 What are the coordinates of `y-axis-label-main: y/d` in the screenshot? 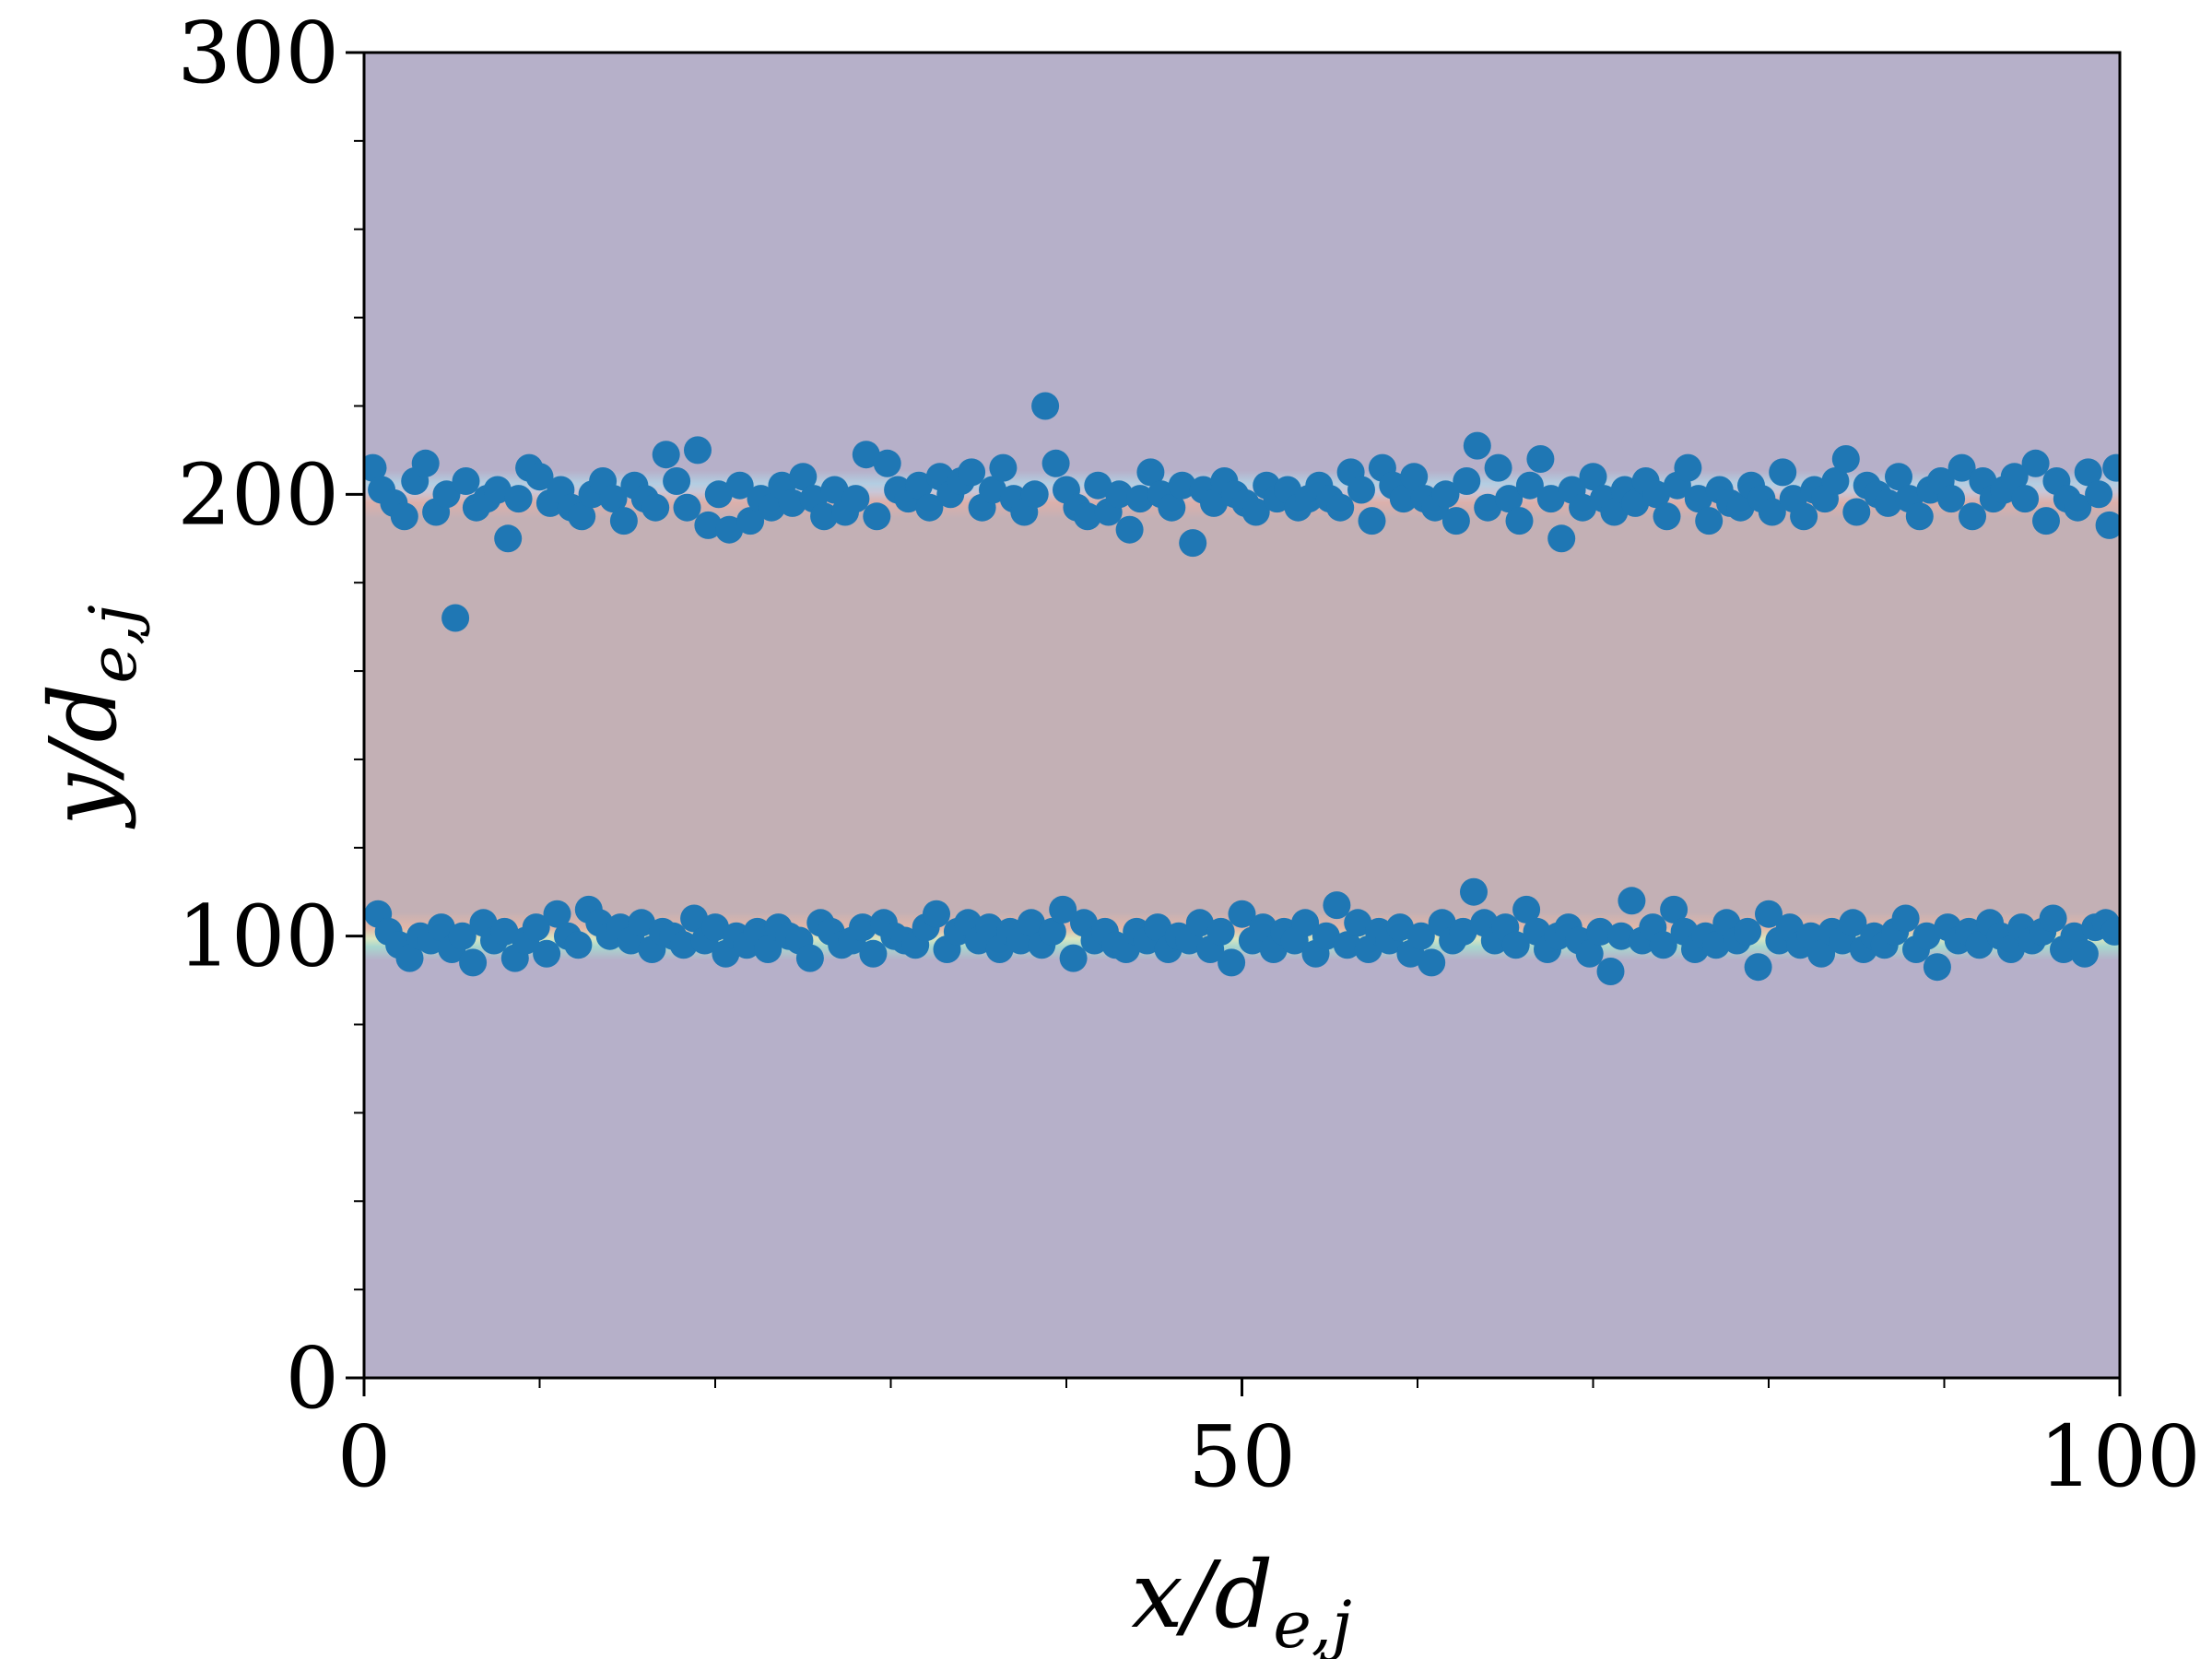 It's located at (83, 757).